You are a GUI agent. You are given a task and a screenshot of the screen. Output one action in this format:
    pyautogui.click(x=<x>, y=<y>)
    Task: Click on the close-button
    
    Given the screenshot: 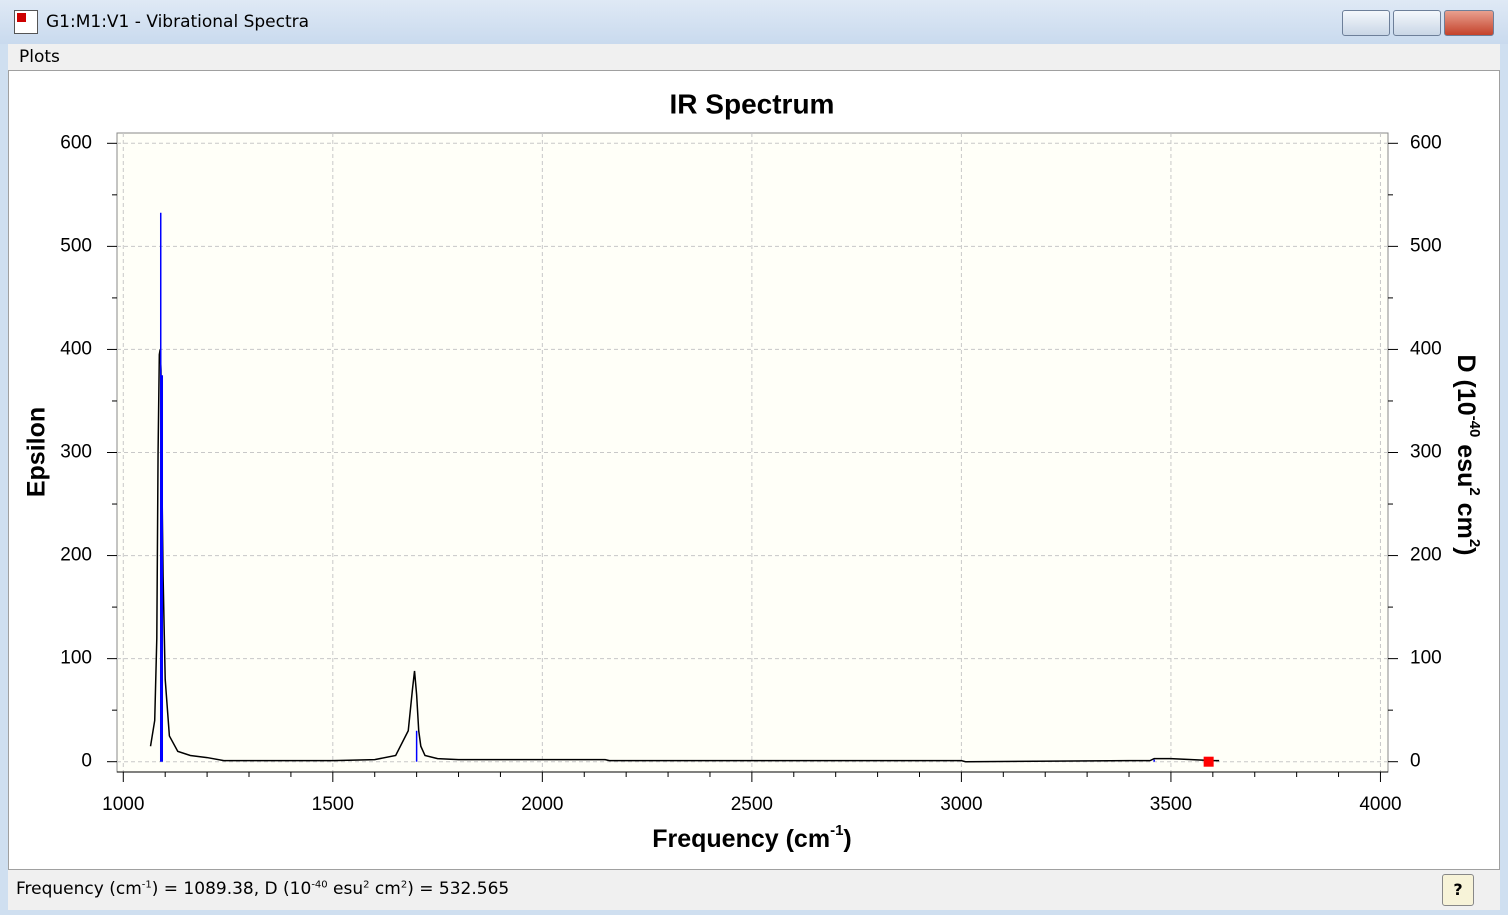 What is the action you would take?
    pyautogui.click(x=1469, y=23)
    